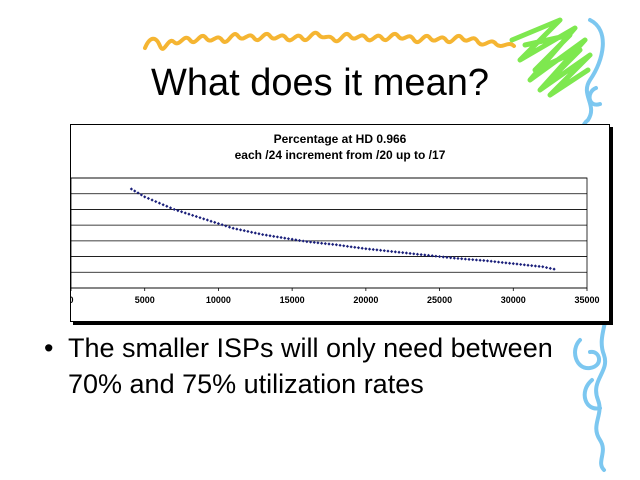  What do you see at coordinates (587, 248) in the screenshot?
I see `blue-scribble-curl` at bounding box center [587, 248].